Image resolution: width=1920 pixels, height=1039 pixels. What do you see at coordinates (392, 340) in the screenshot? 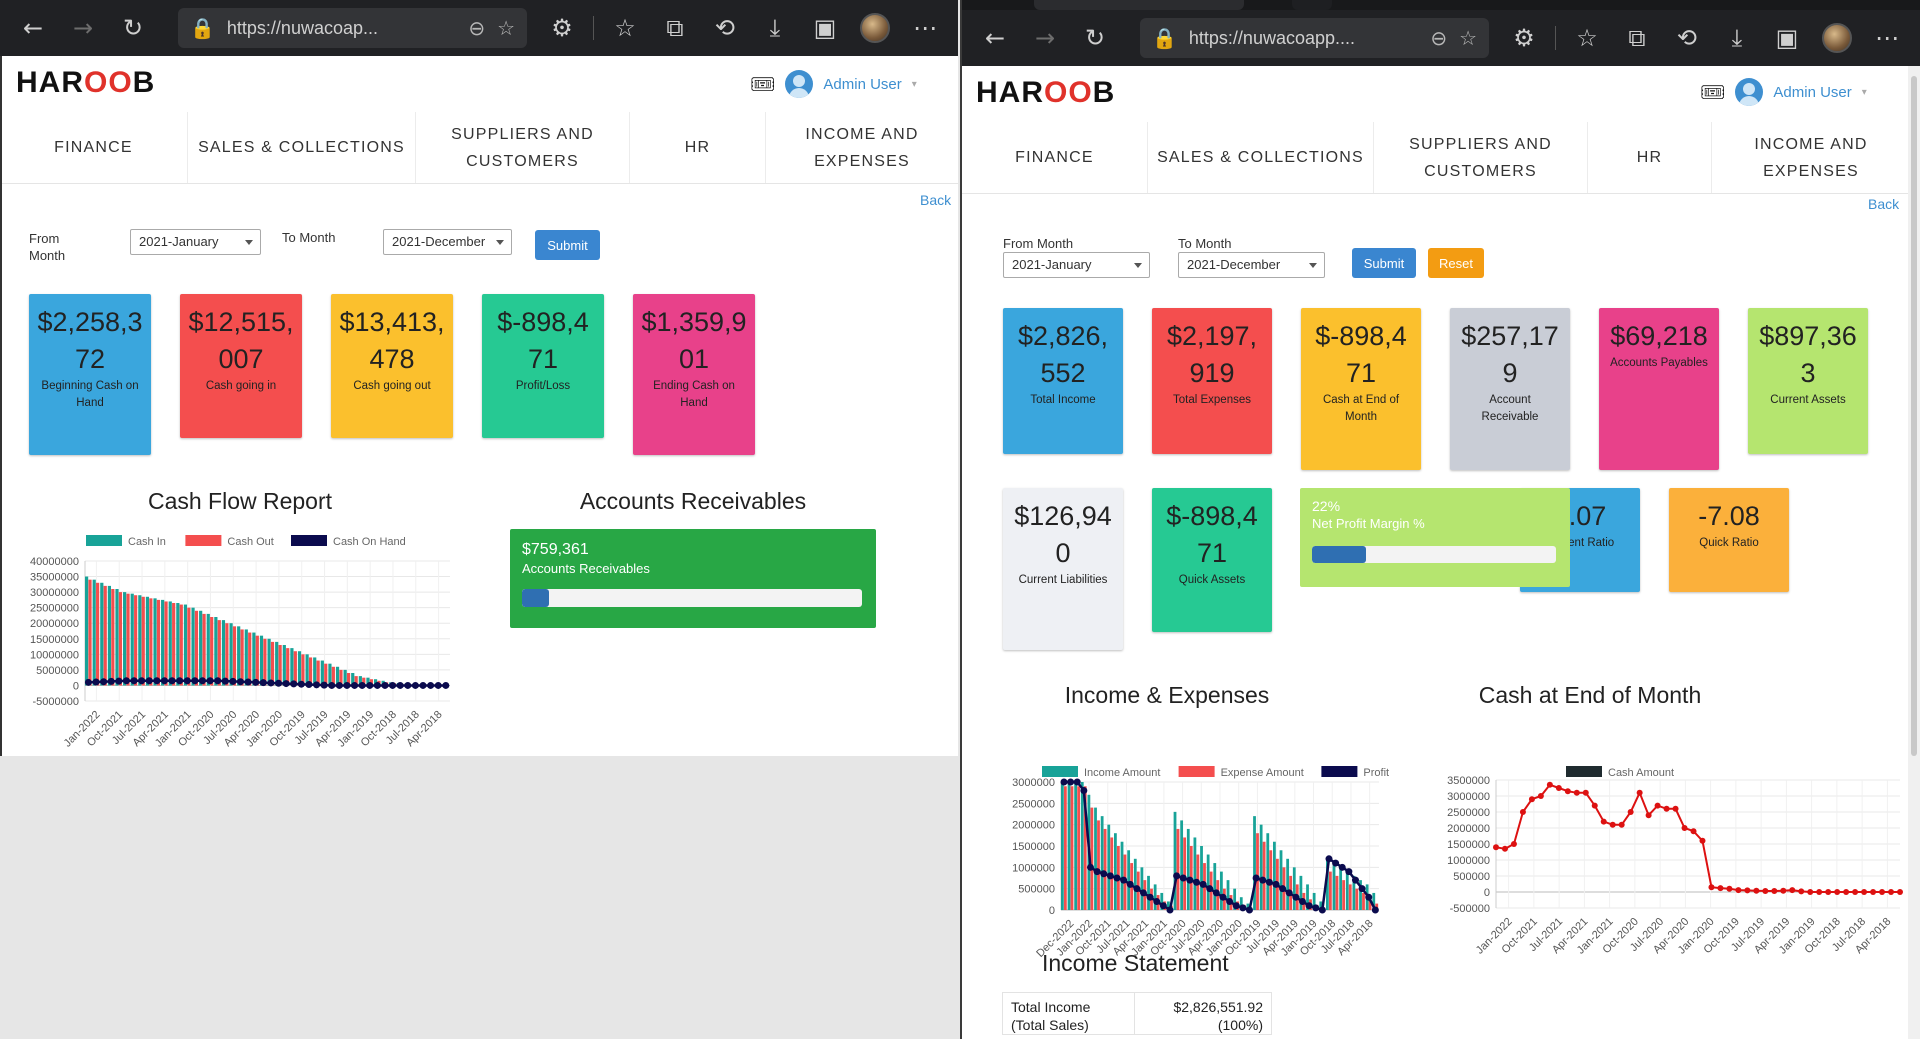
I see `card-value: $13,413,478` at bounding box center [392, 340].